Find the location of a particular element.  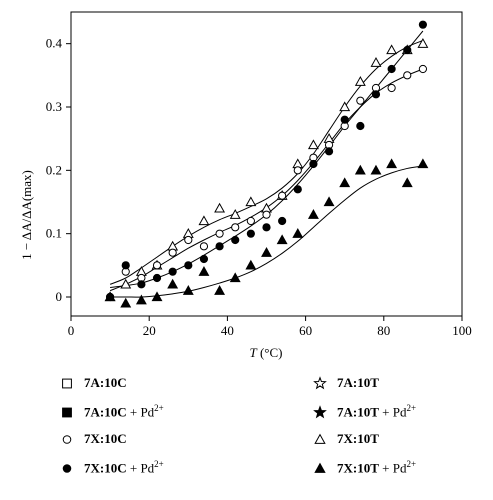

y-tick-label: 0.3 is located at coordinates (54, 106).